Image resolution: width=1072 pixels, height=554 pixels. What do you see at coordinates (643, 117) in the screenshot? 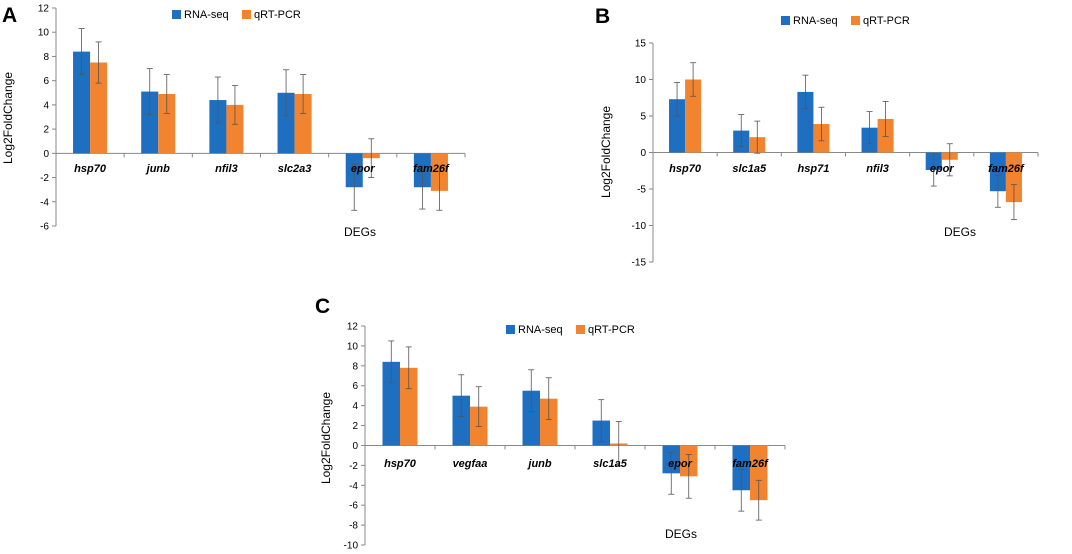
I see `y-tick-label: 5` at bounding box center [643, 117].